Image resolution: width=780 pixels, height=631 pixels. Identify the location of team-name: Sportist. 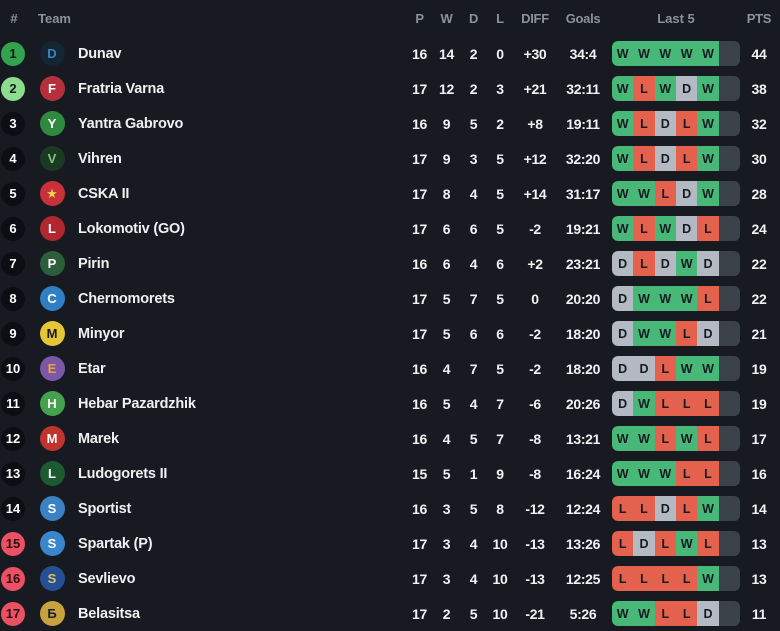
(105, 508).